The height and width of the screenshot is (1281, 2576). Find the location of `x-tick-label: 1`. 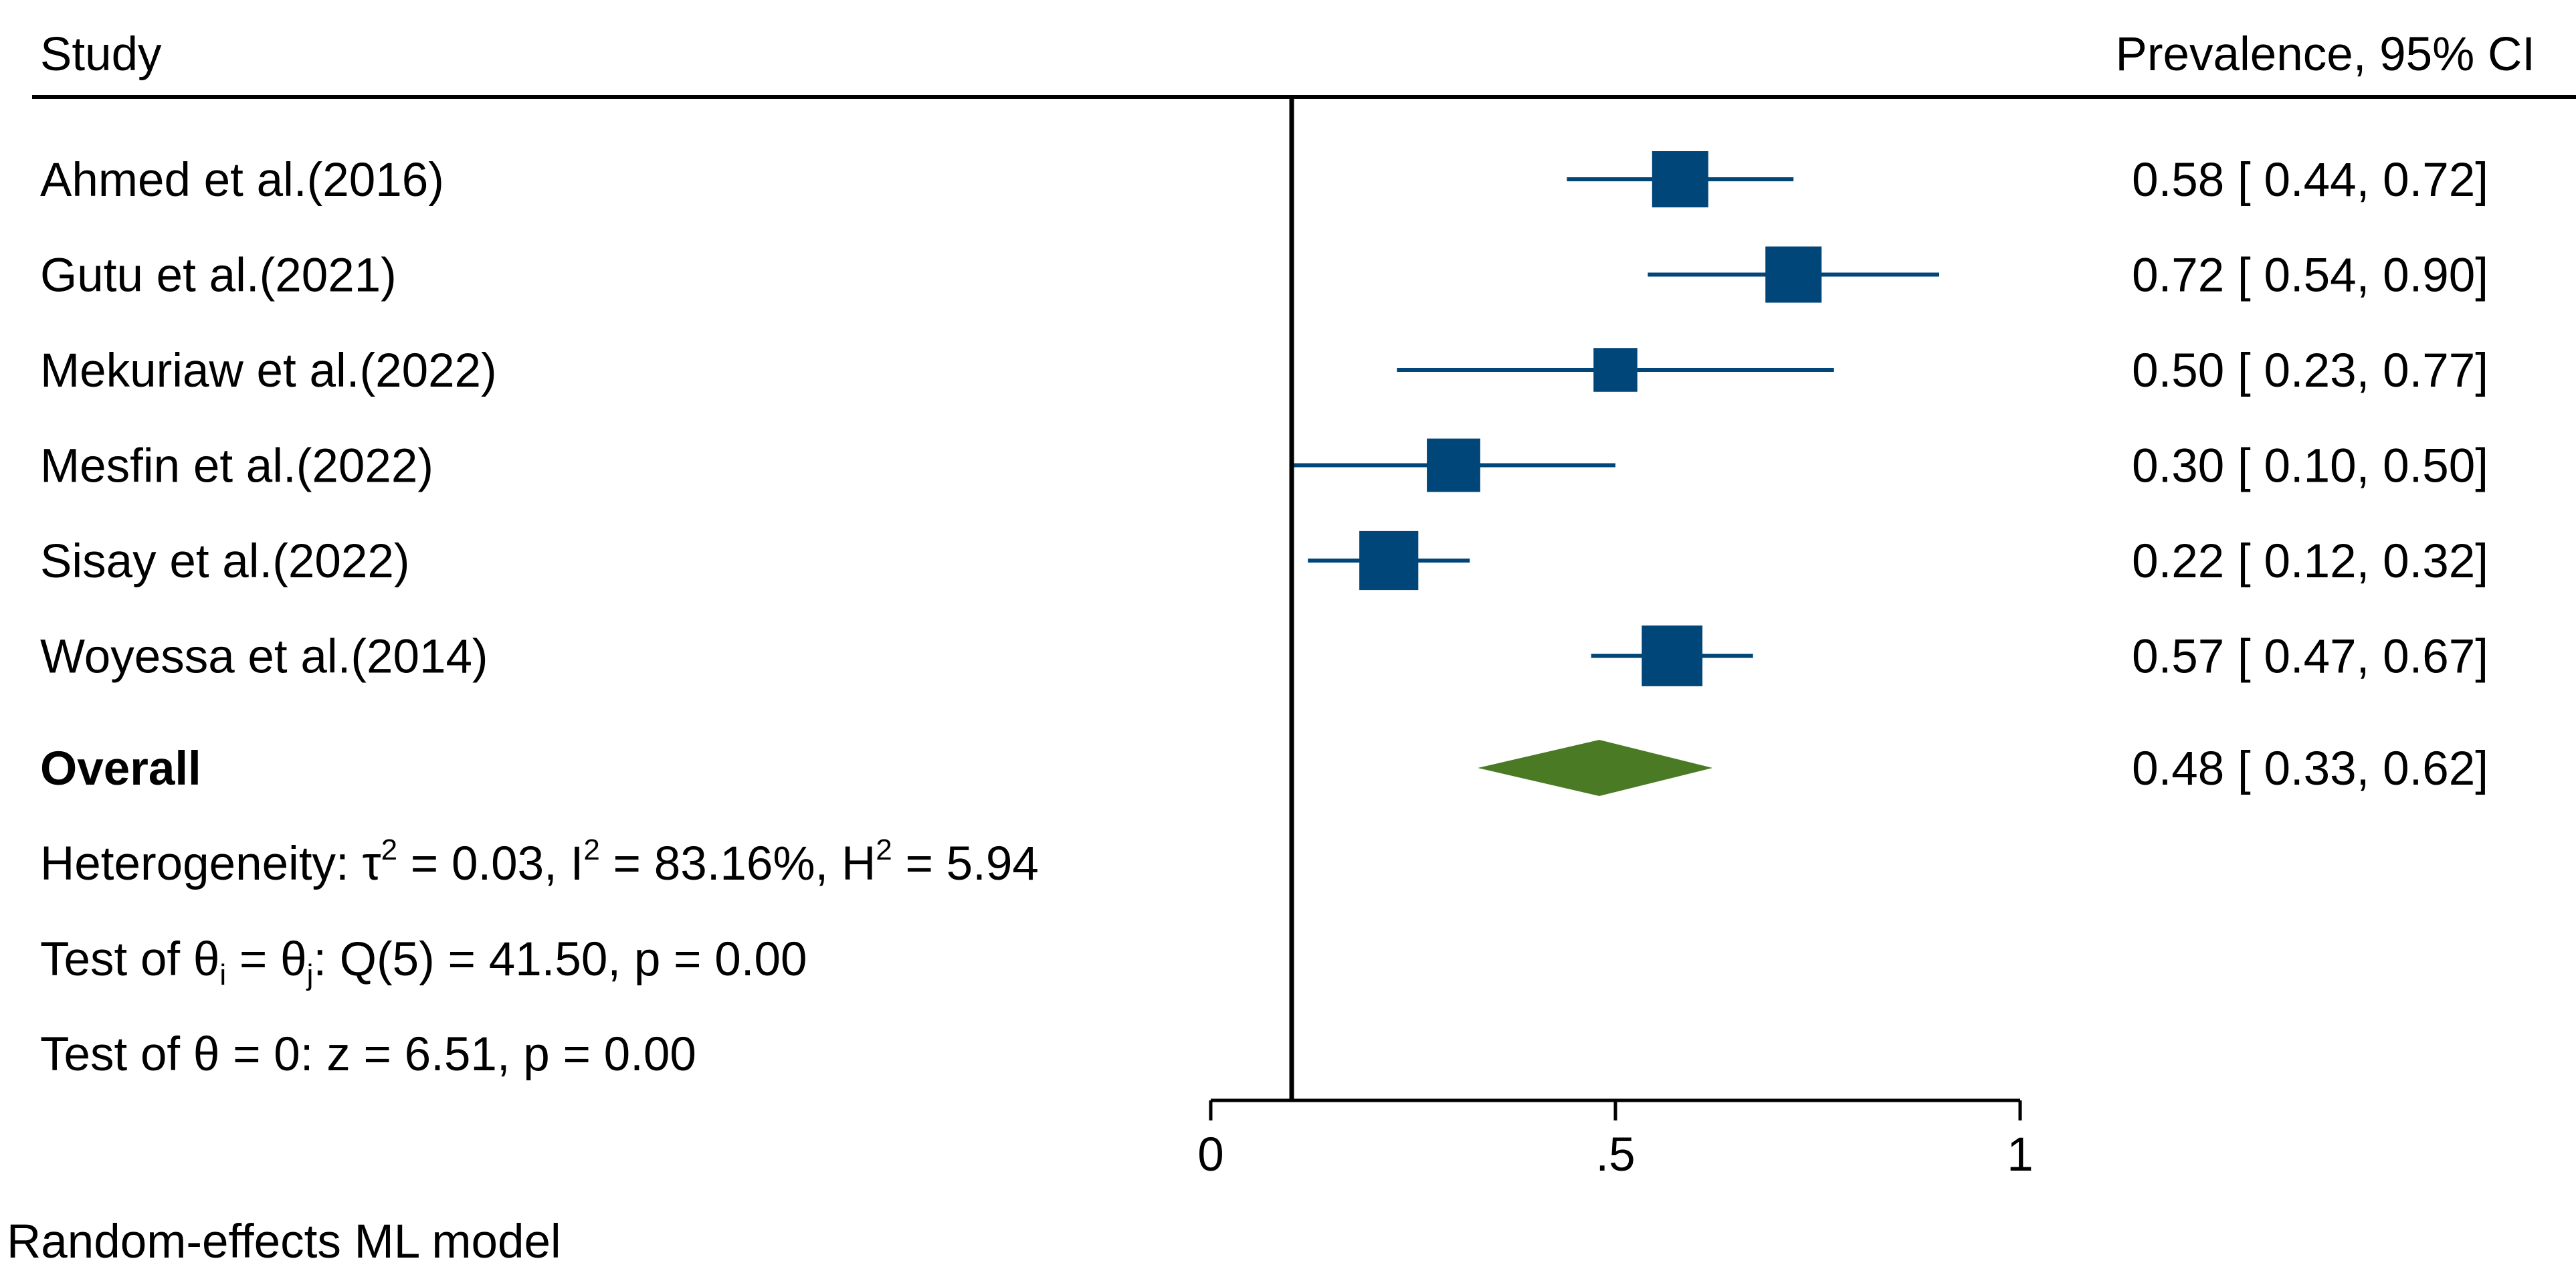

x-tick-label: 1 is located at coordinates (2021, 1154).